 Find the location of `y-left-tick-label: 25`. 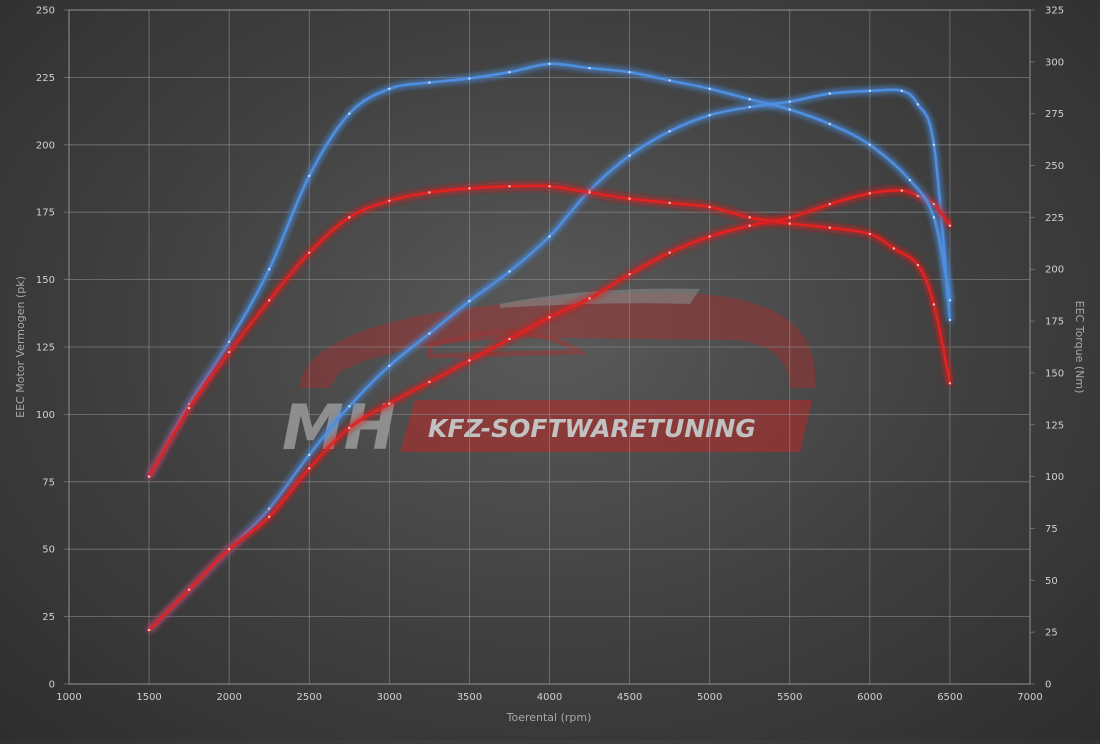

y-left-tick-label: 25 is located at coordinates (48, 617).